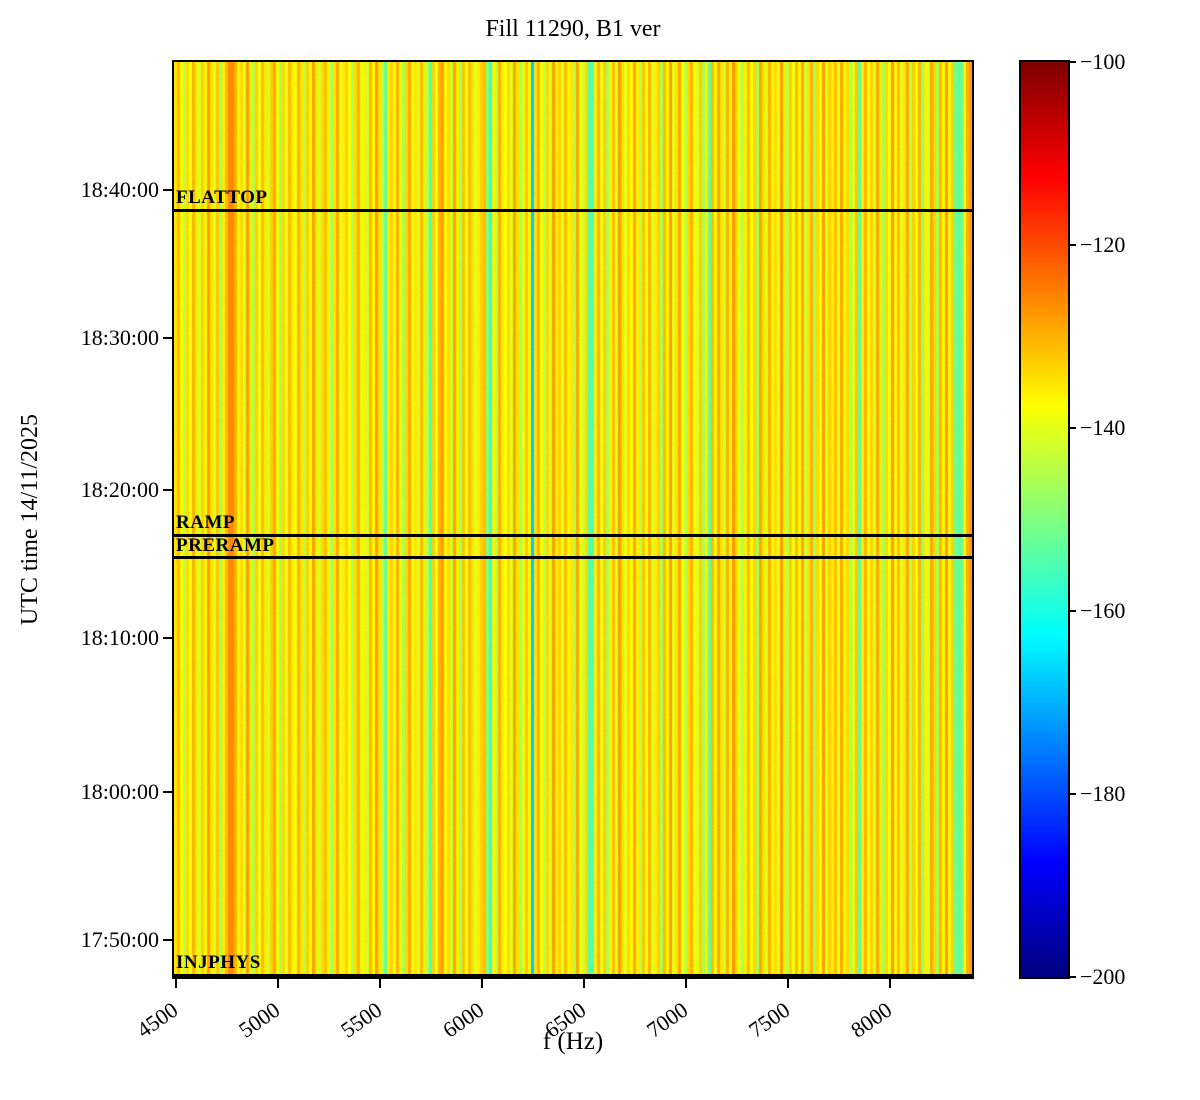  What do you see at coordinates (119, 638) in the screenshot?
I see `y-tick-label: 18:10:00` at bounding box center [119, 638].